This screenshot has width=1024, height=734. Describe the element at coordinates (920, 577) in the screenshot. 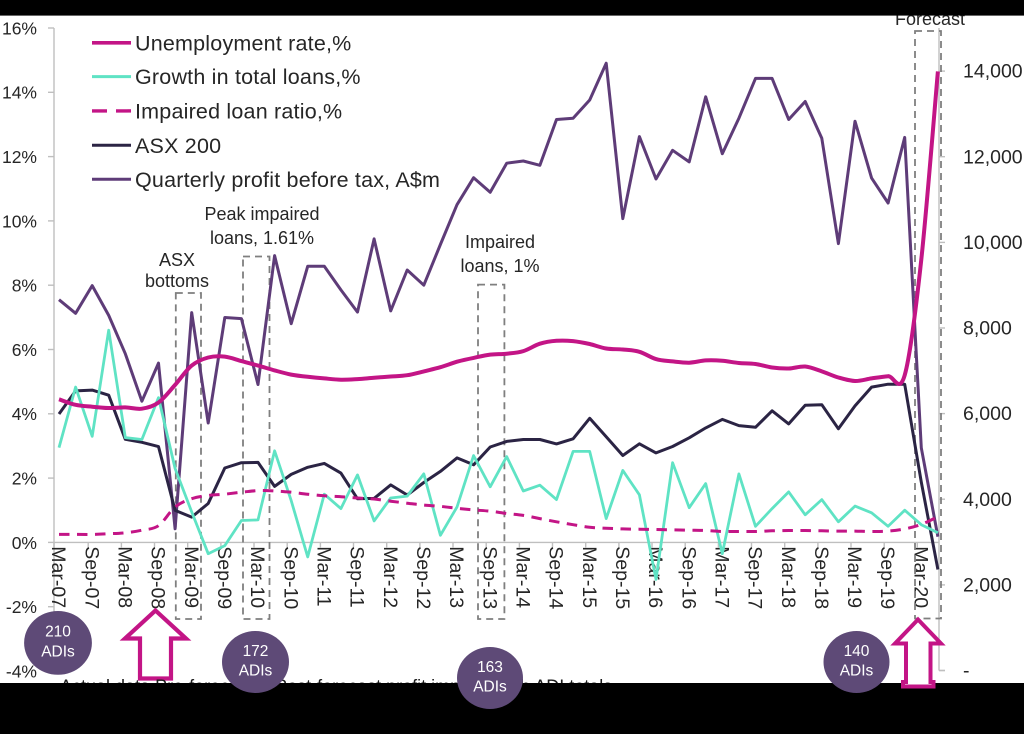

I see `svg-text: Mar-20` at that location.